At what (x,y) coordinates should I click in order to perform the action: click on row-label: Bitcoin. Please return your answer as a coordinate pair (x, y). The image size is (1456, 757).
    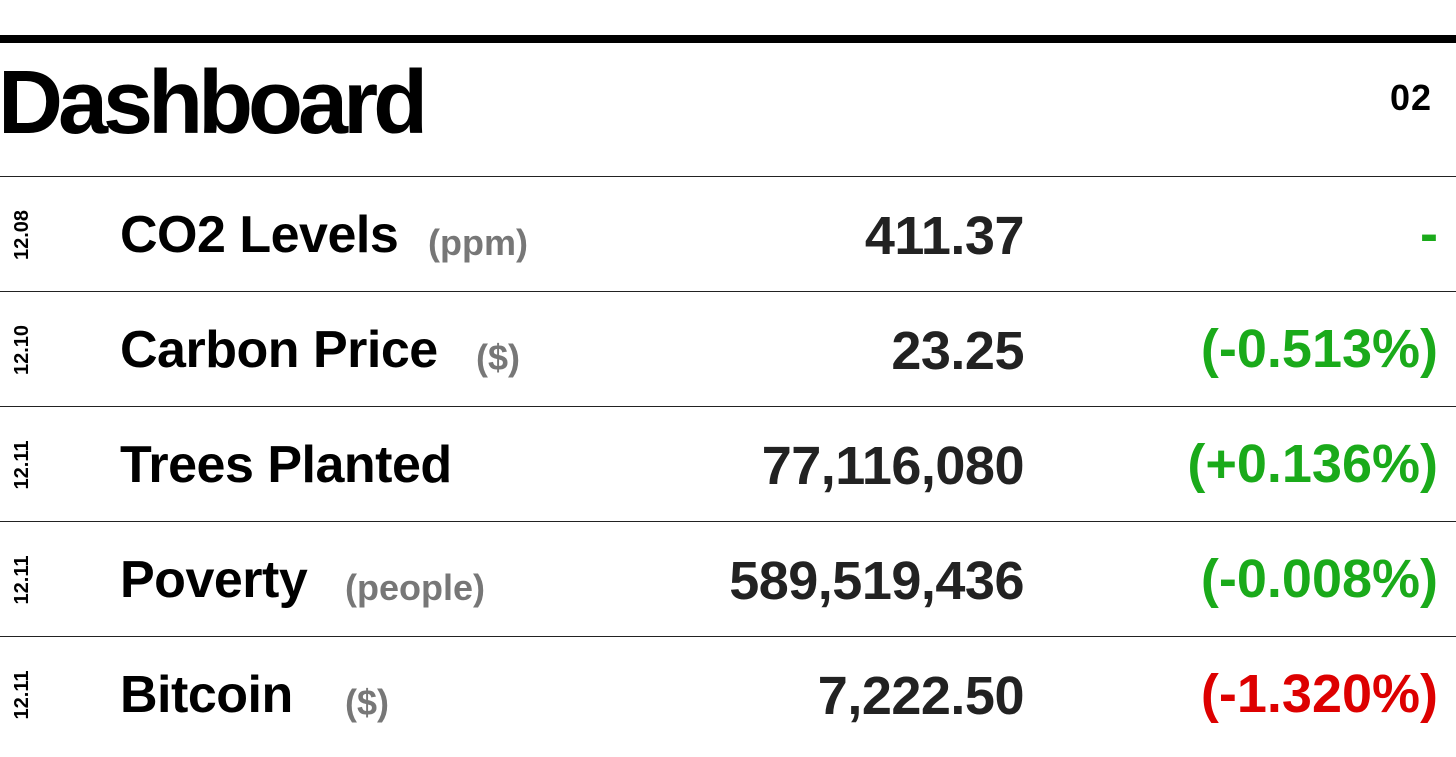
    Looking at the image, I should click on (206, 695).